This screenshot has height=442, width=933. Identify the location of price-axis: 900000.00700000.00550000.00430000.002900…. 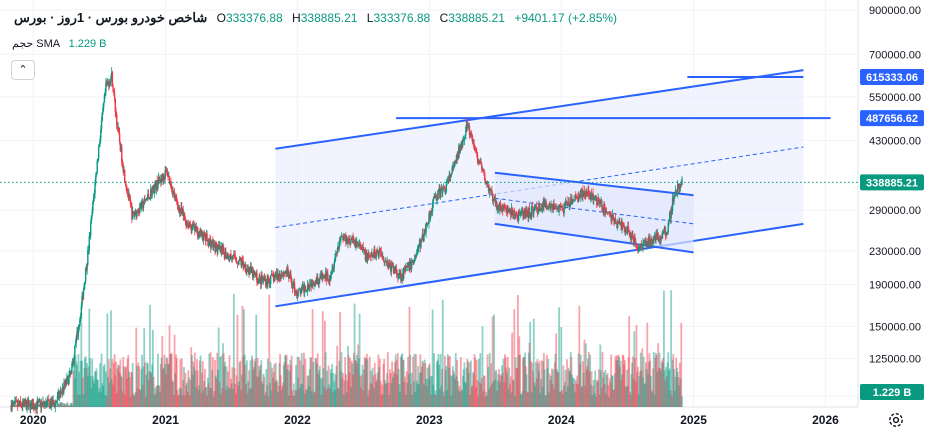
(892, 204).